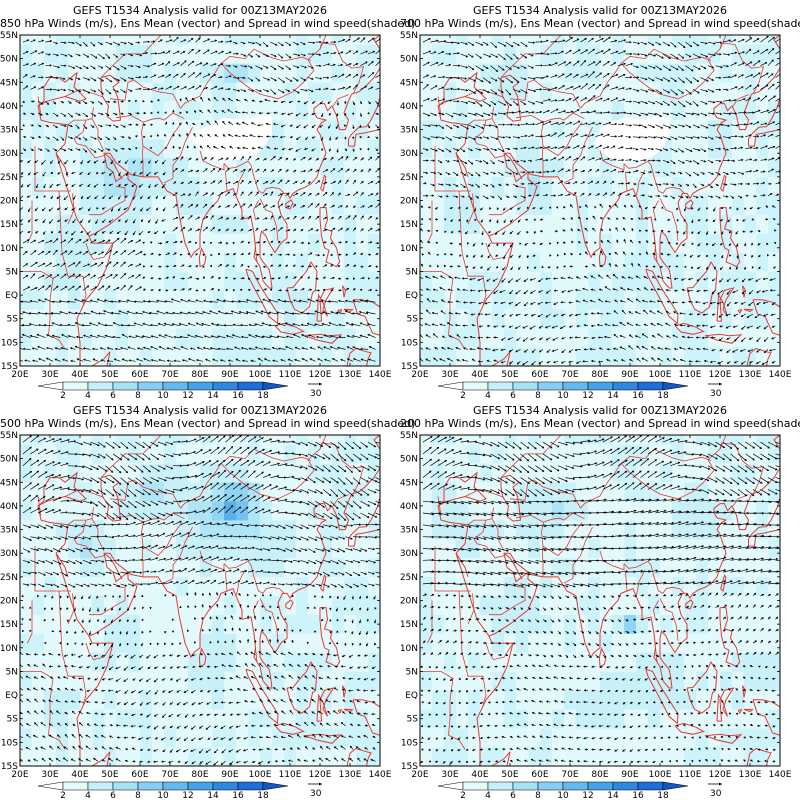  What do you see at coordinates (316, 394) in the screenshot?
I see `reference-vector-label: 30` at bounding box center [316, 394].